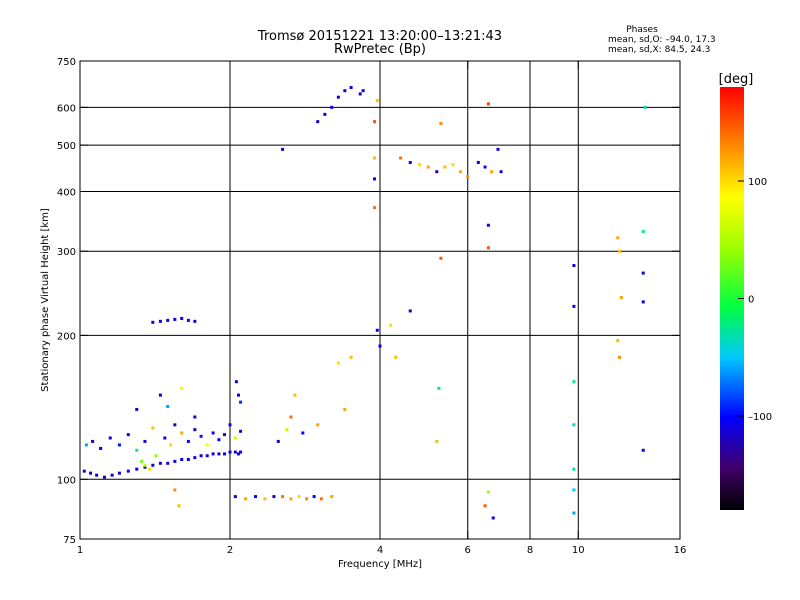  What do you see at coordinates (530, 550) in the screenshot?
I see `x-tick-label: 8` at bounding box center [530, 550].